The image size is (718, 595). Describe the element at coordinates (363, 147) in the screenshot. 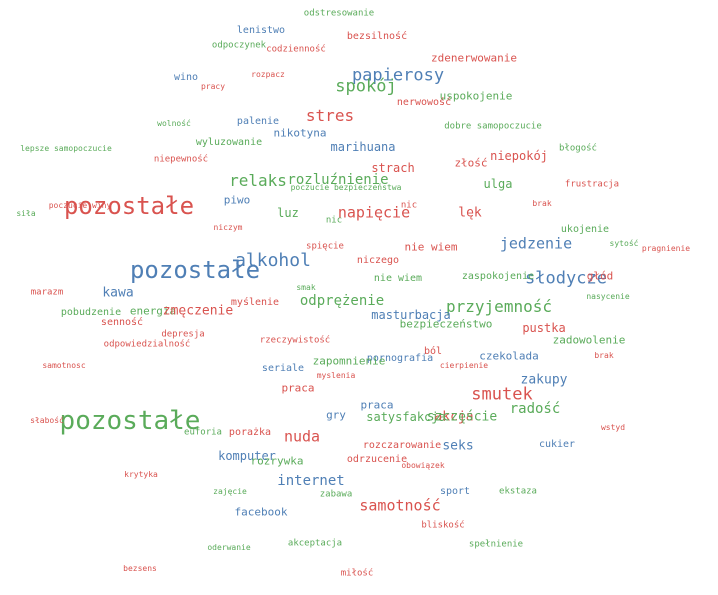

I see `cloud-word: marihuana` at that location.